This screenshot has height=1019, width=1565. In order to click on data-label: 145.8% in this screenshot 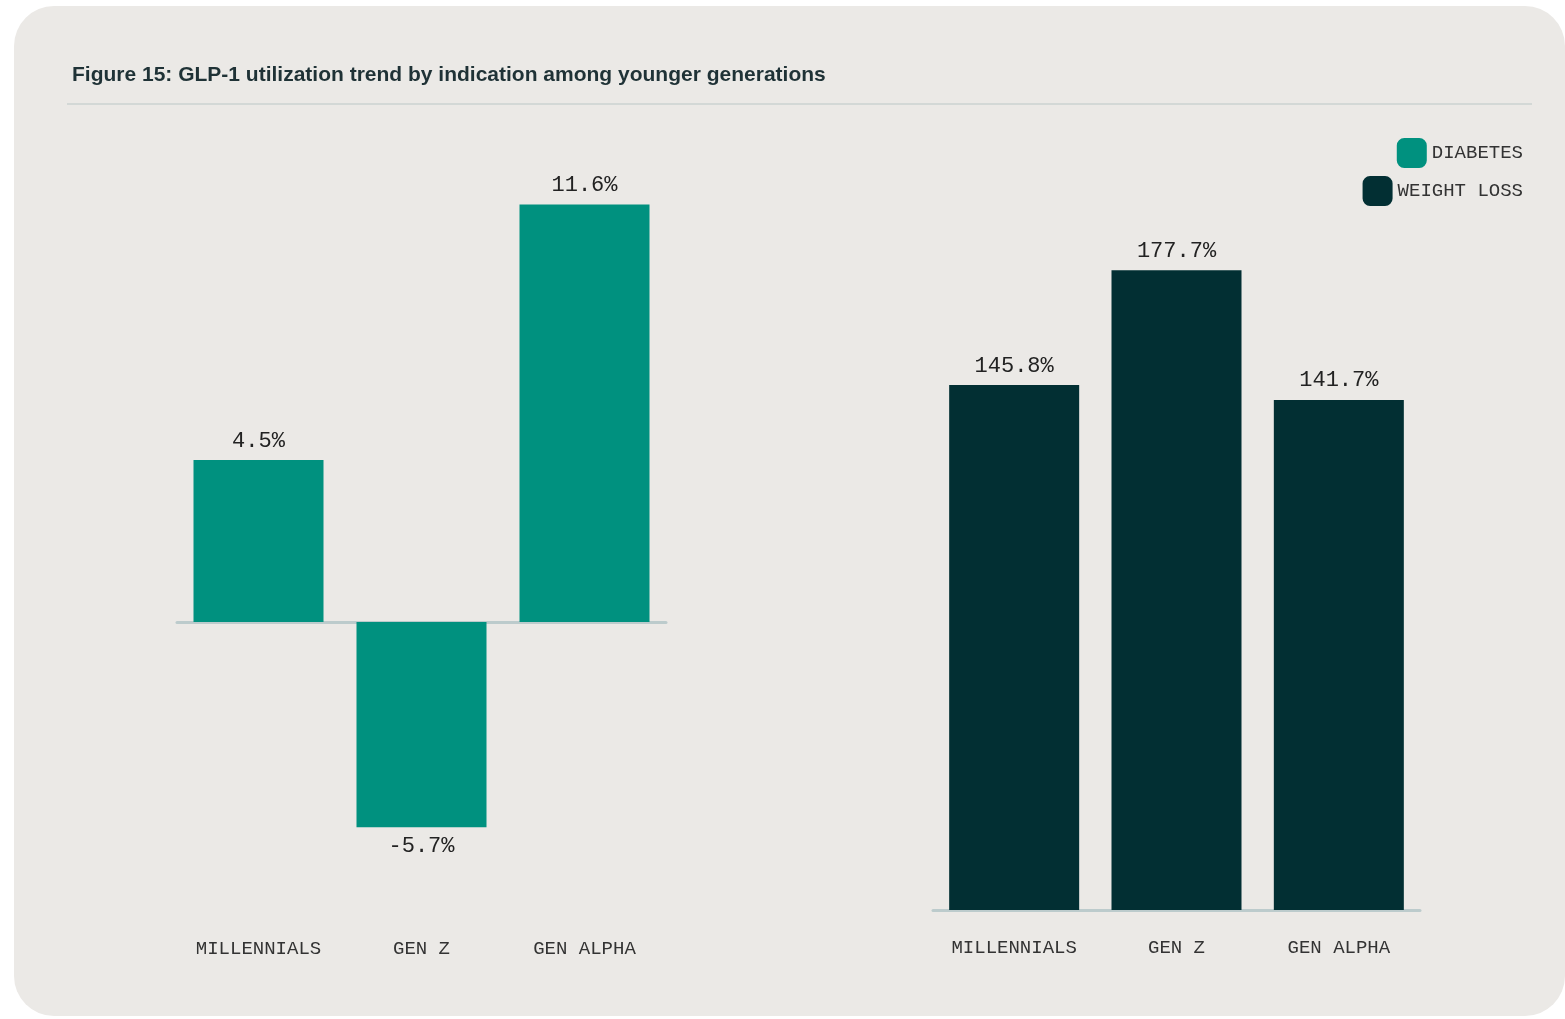, I will do `click(1014, 366)`.